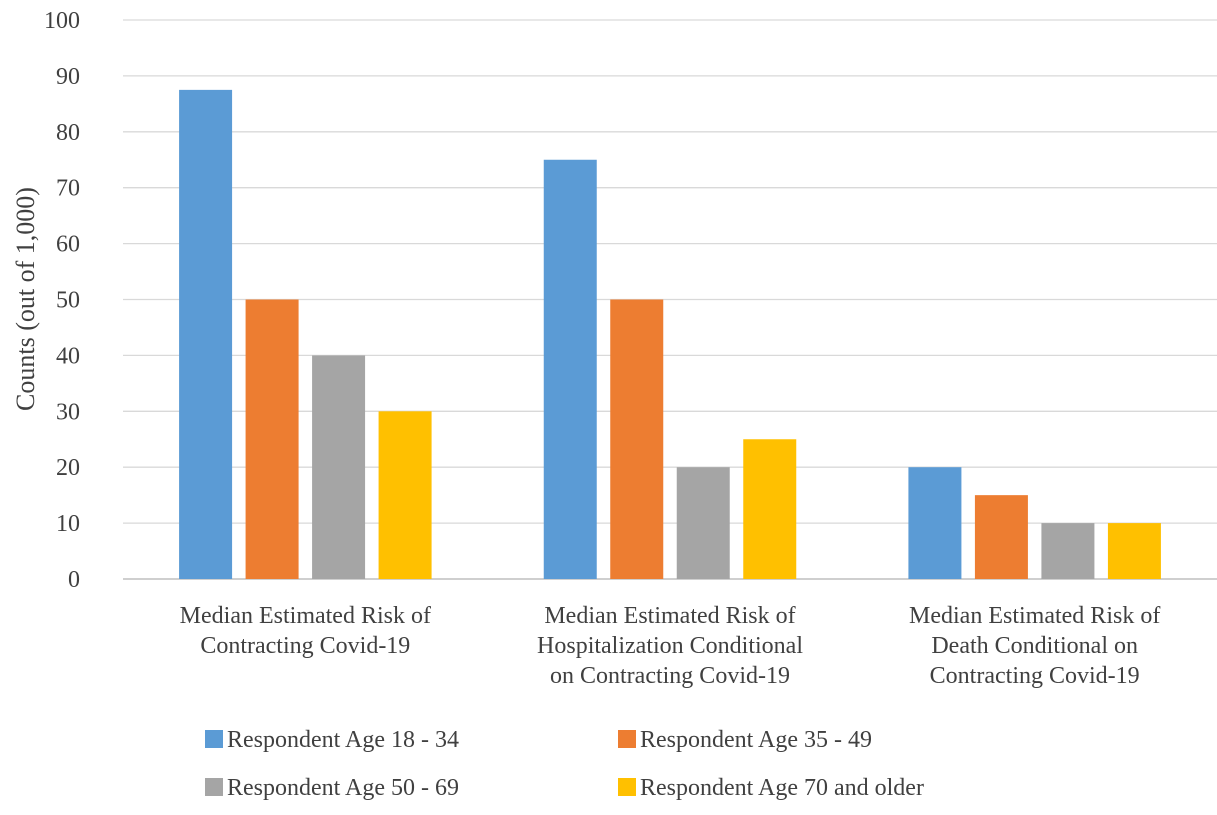  I want to click on legend-item: Respondent Age 18 - 34, so click(332, 740).